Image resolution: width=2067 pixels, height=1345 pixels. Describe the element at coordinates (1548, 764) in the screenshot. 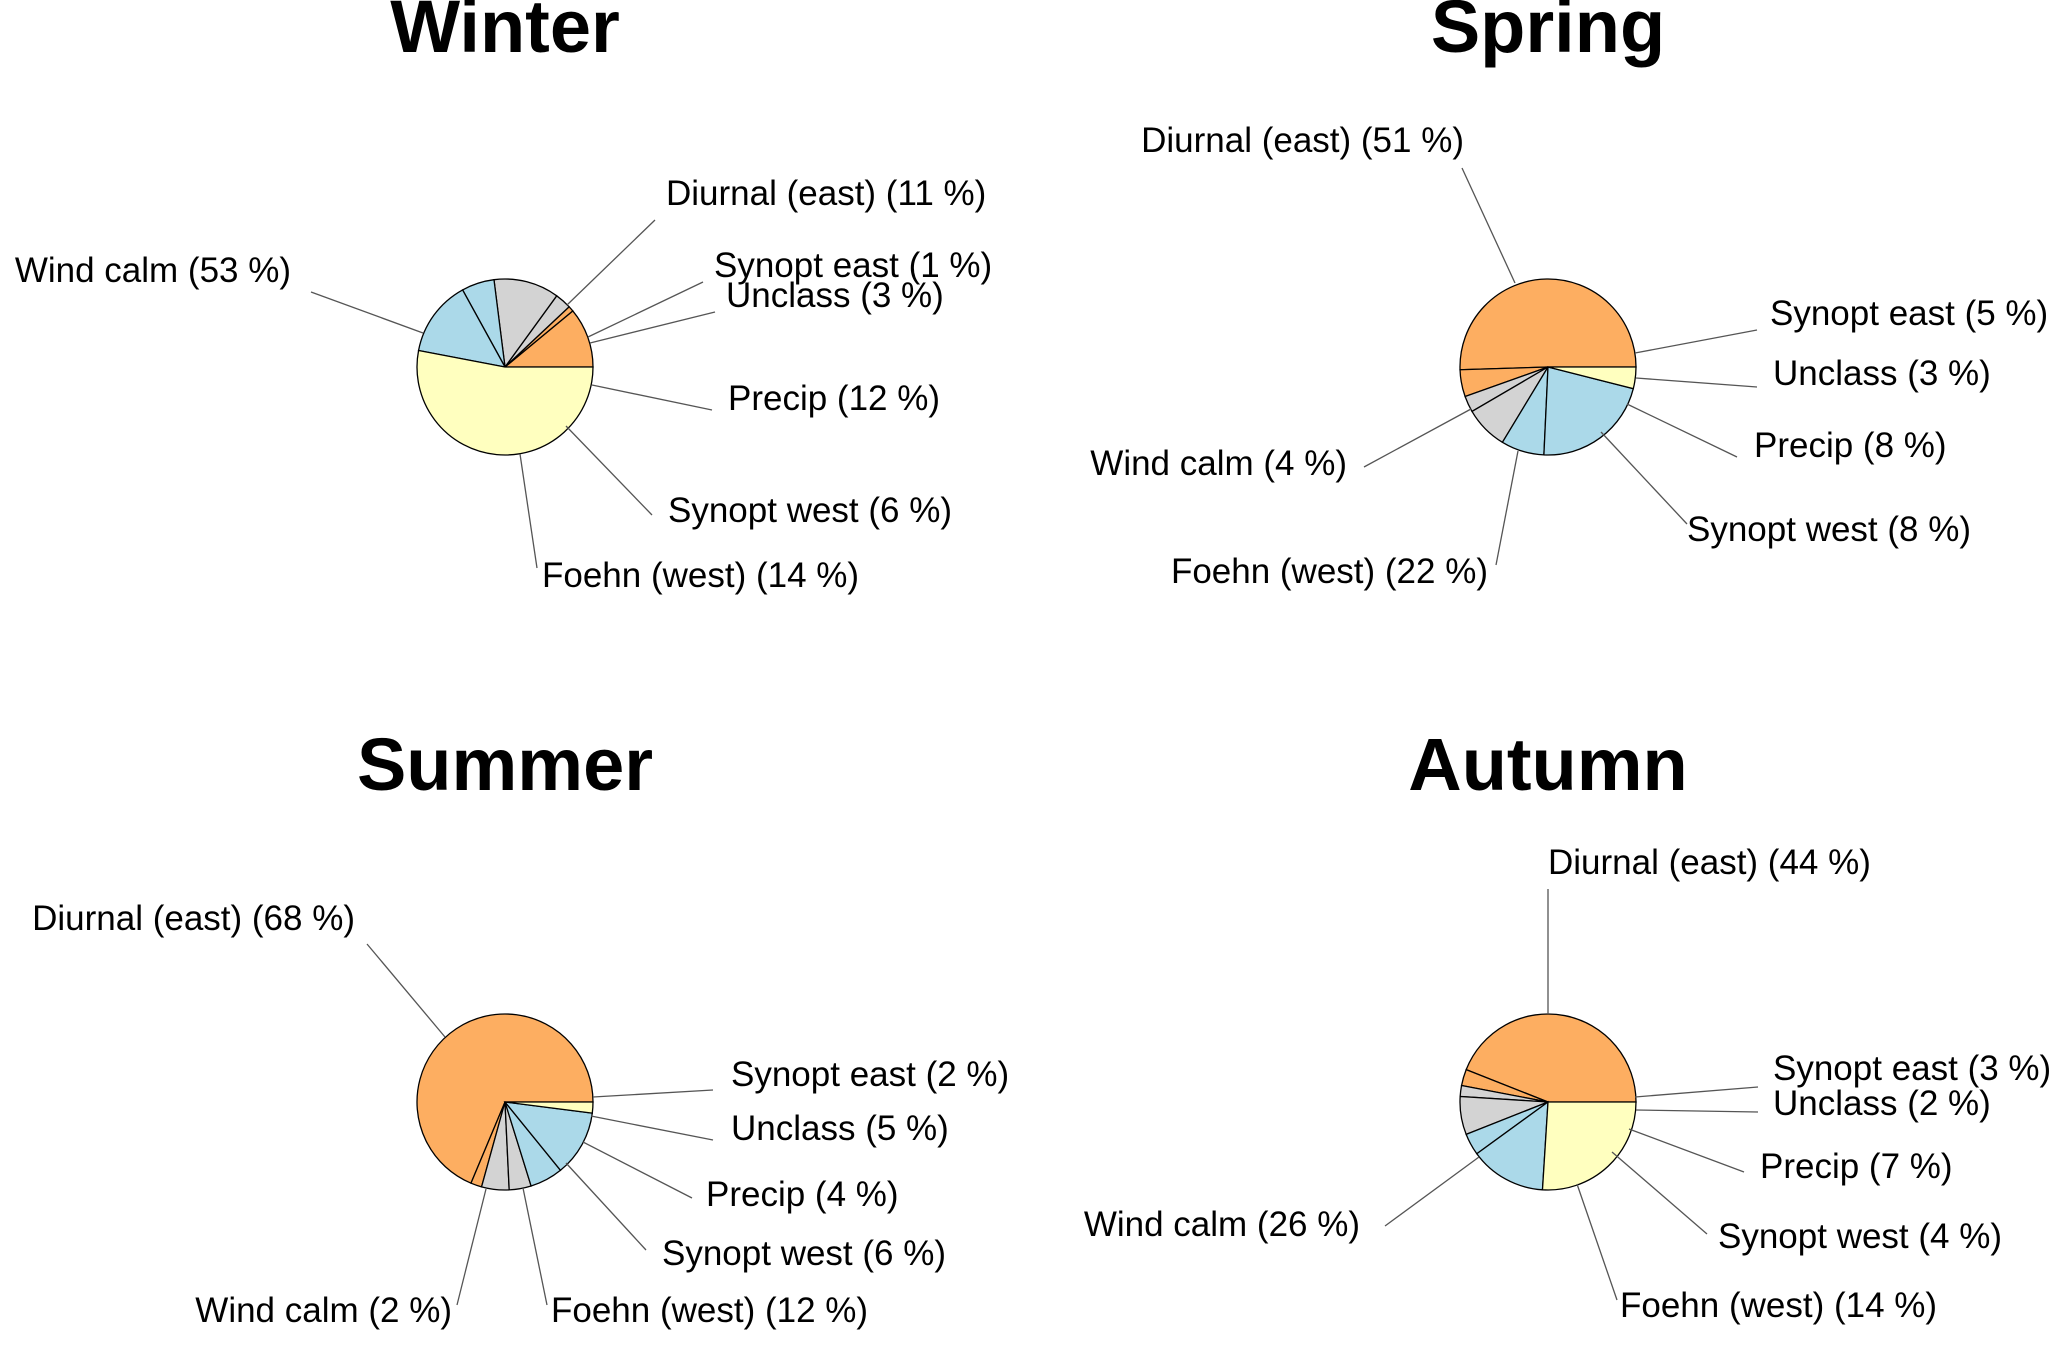

I see `chart-title-autumn: Autumn` at that location.